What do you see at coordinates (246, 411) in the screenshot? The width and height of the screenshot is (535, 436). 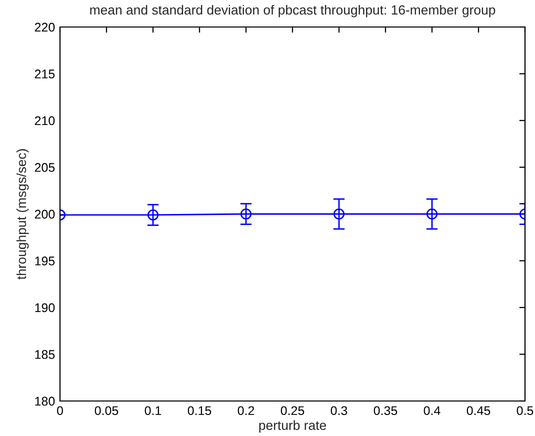 I see `x-tick-label: 0.2` at bounding box center [246, 411].